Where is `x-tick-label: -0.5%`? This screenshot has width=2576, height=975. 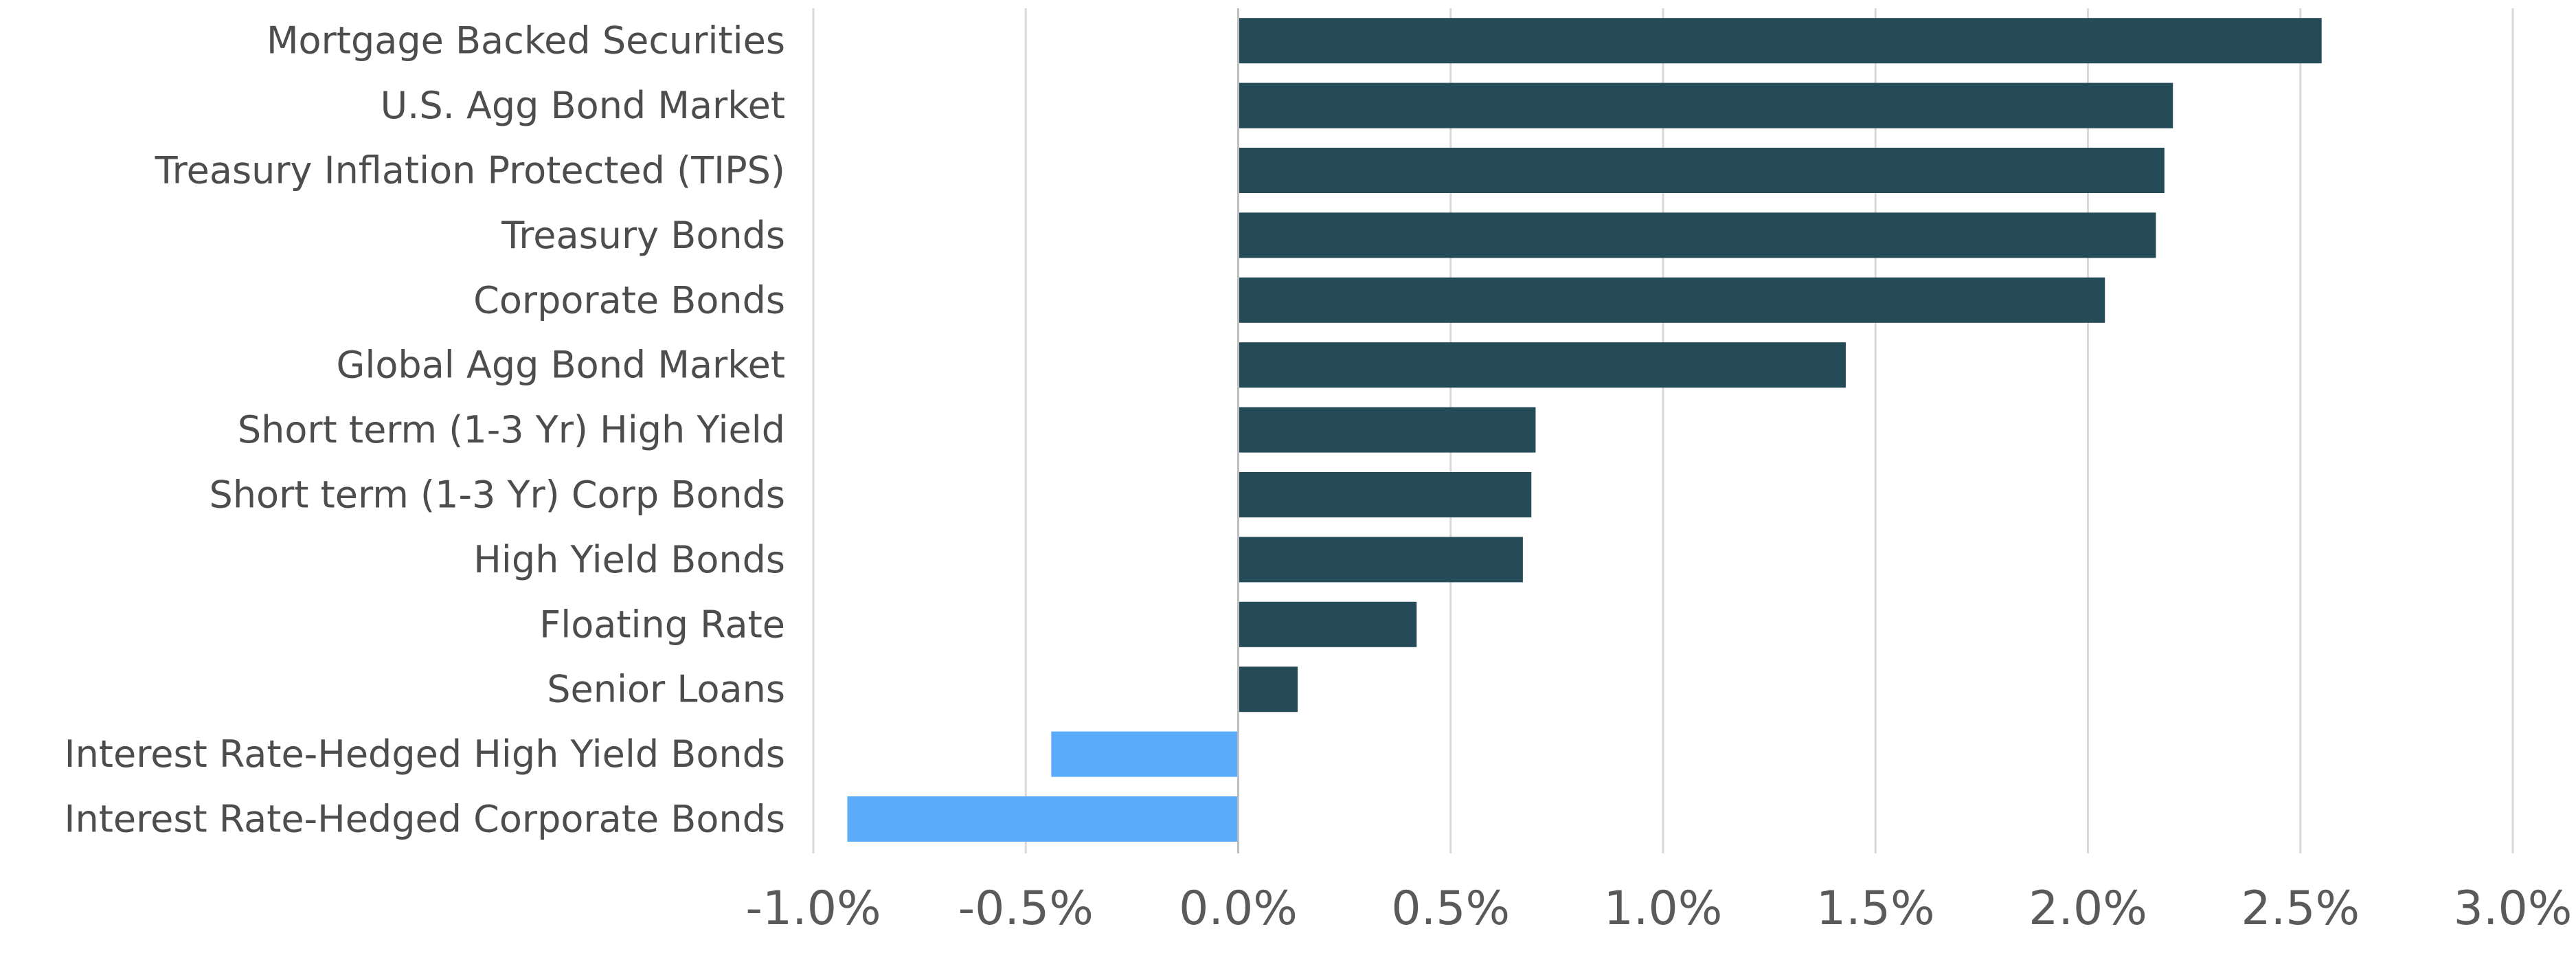 x-tick-label: -0.5% is located at coordinates (1026, 909).